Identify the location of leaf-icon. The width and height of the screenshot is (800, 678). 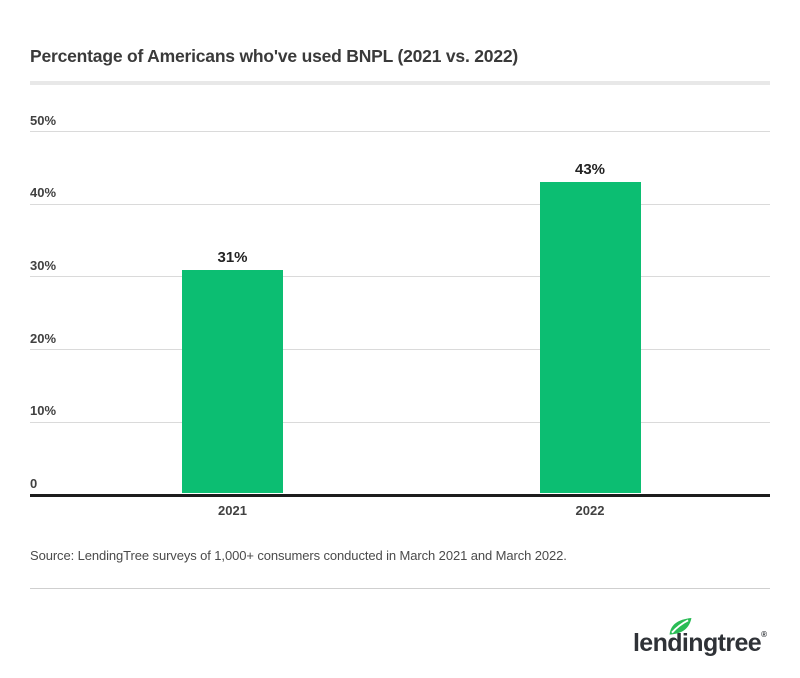
(680, 626).